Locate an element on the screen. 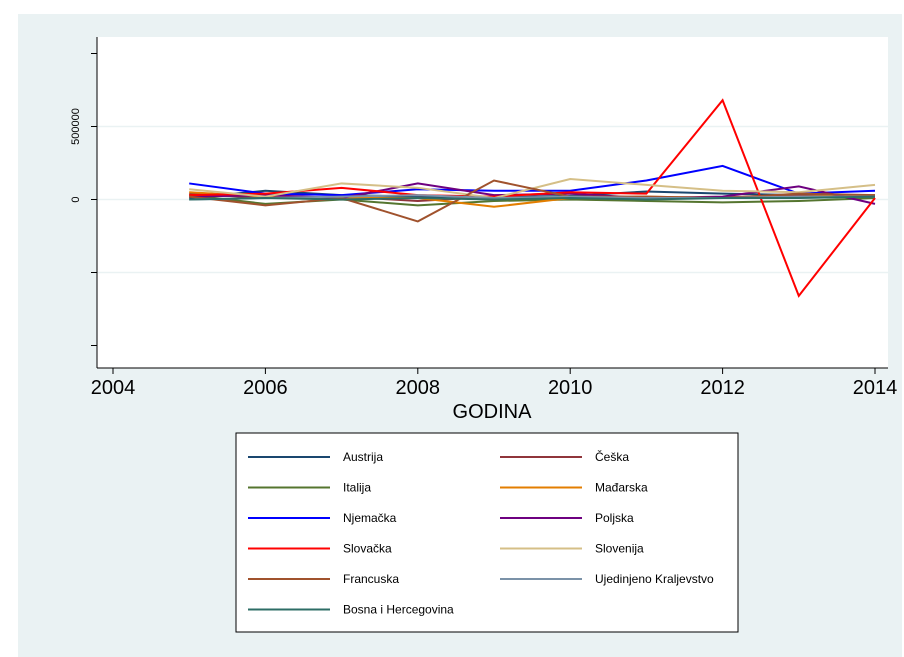 The height and width of the screenshot is (657, 904). legend-label: Poljska is located at coordinates (614, 518).